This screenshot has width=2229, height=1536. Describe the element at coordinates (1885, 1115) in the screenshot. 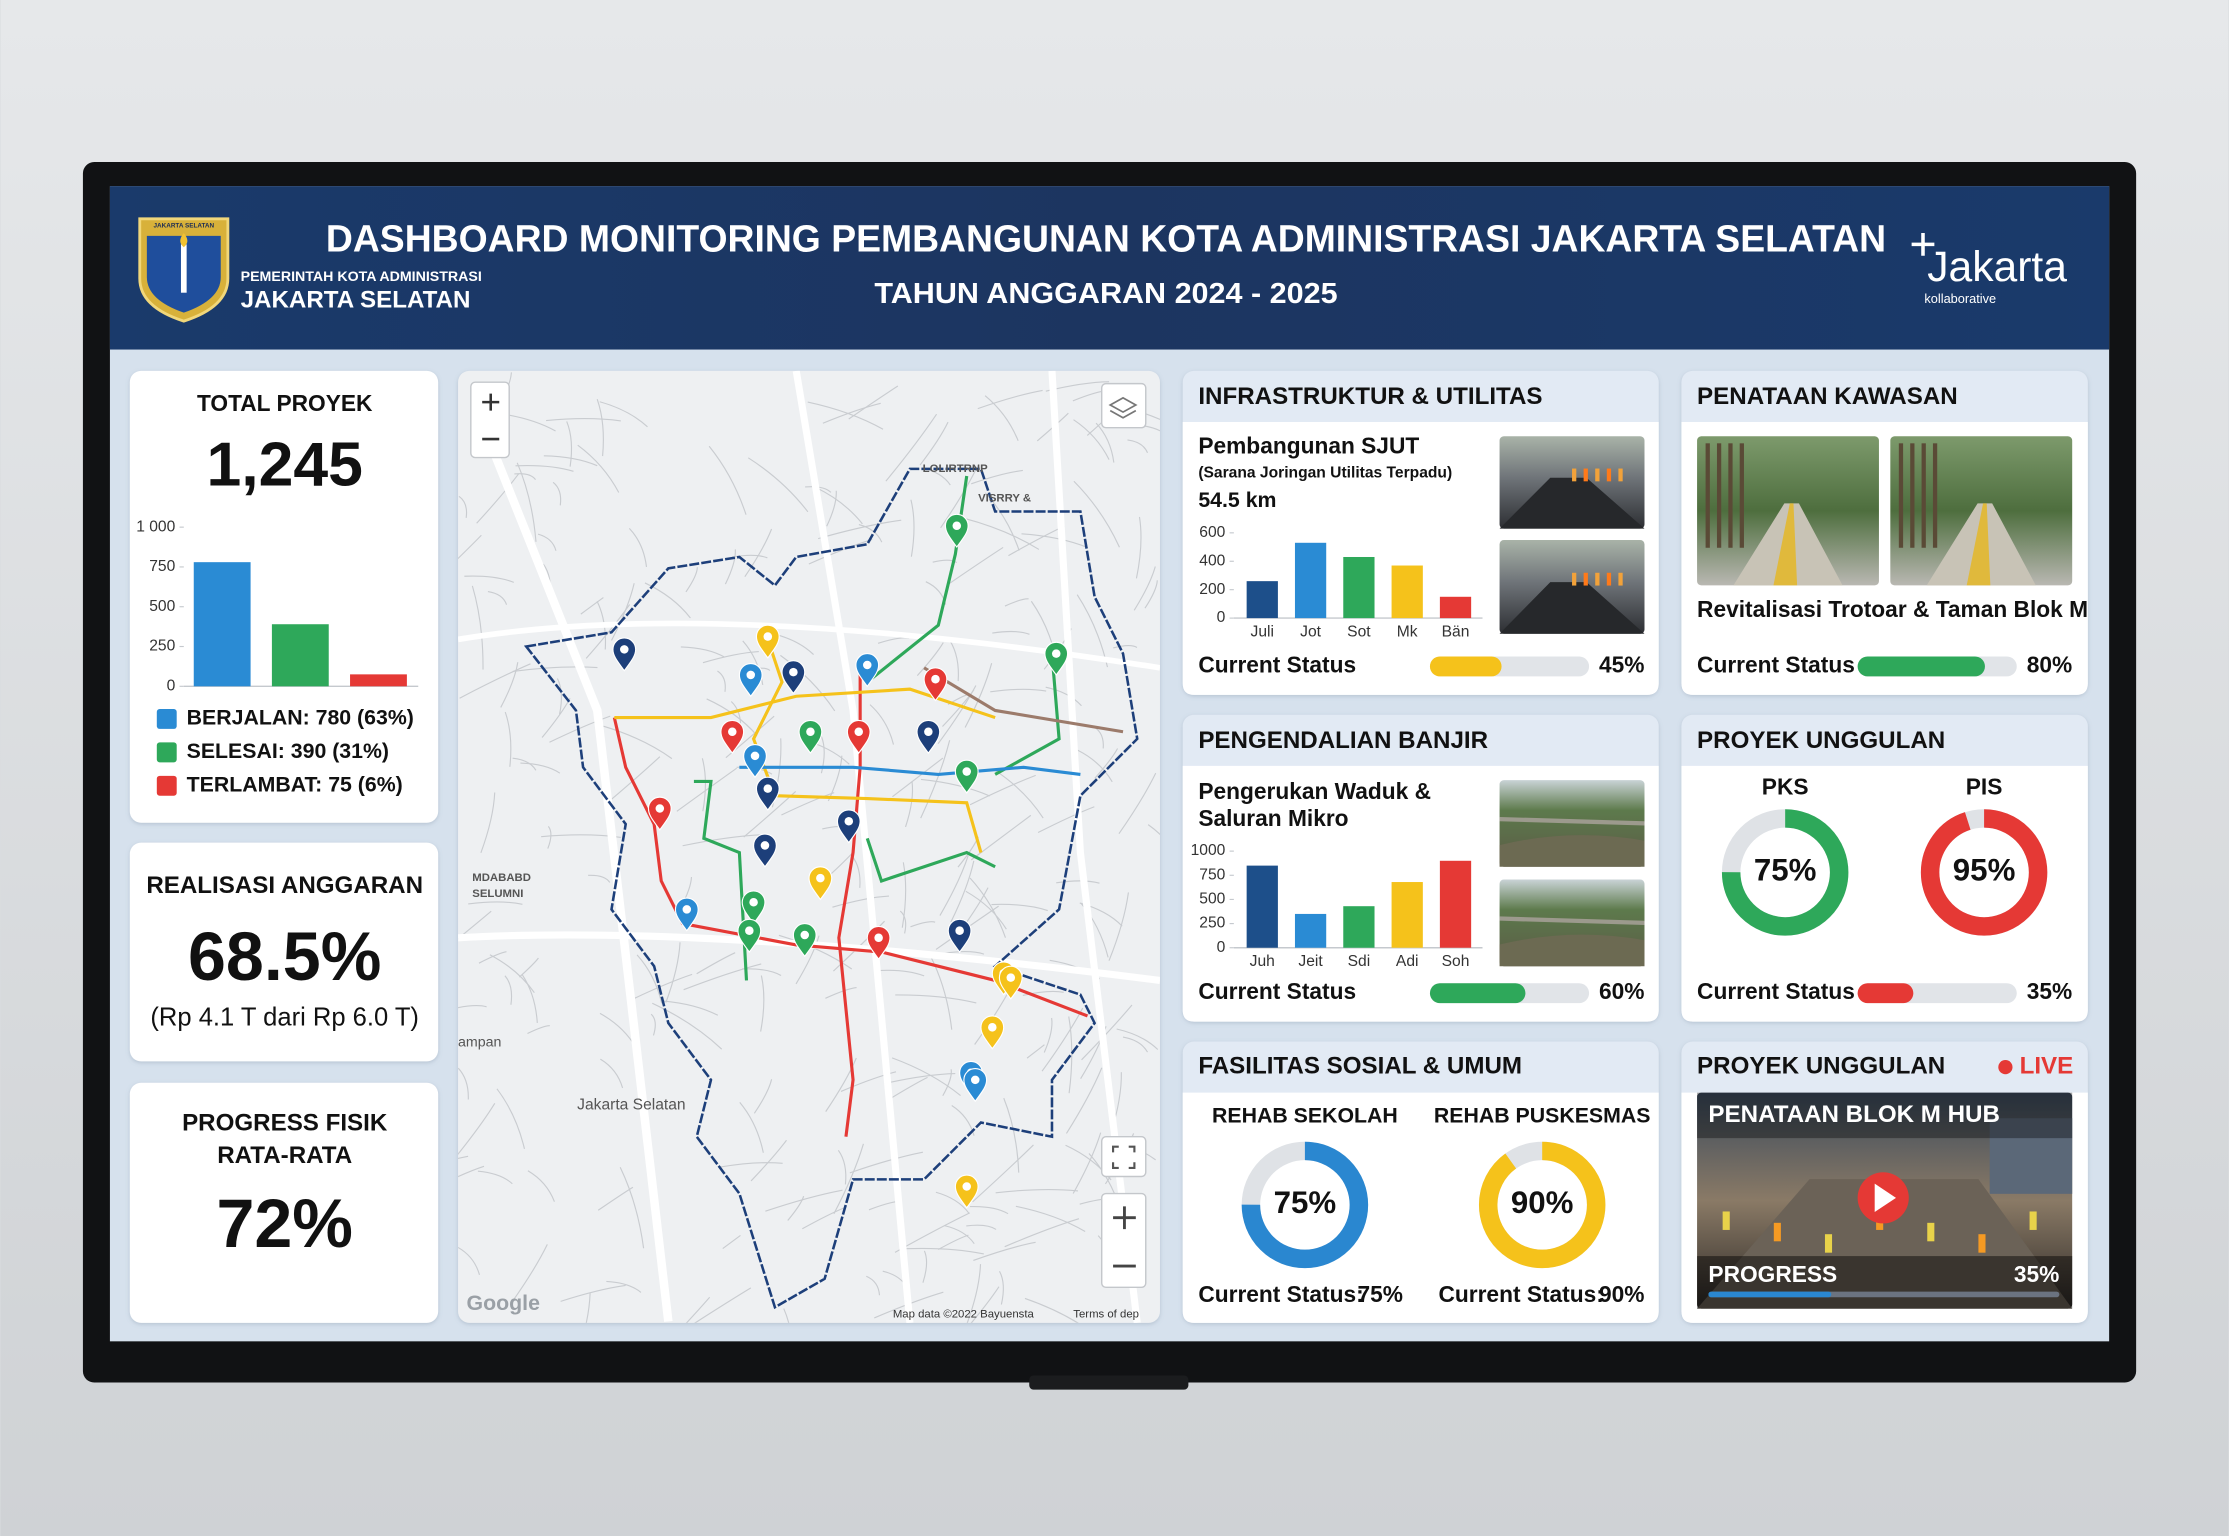

I see `video-title-bar` at that location.